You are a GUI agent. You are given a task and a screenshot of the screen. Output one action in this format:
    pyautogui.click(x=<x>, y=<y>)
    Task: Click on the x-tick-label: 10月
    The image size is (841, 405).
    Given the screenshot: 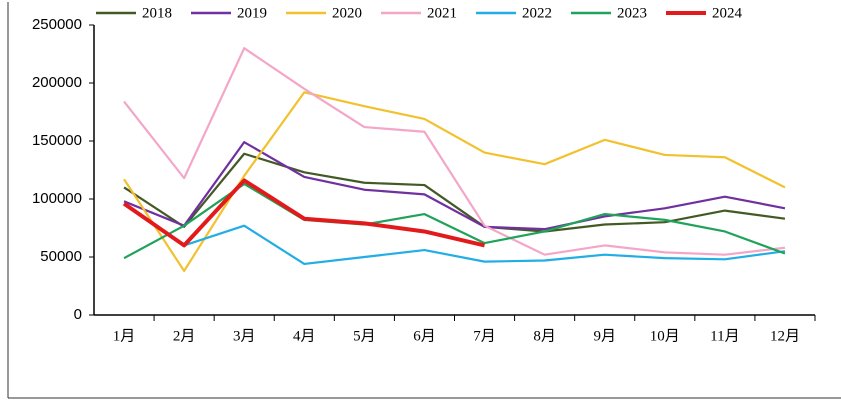 What is the action you would take?
    pyautogui.click(x=665, y=336)
    